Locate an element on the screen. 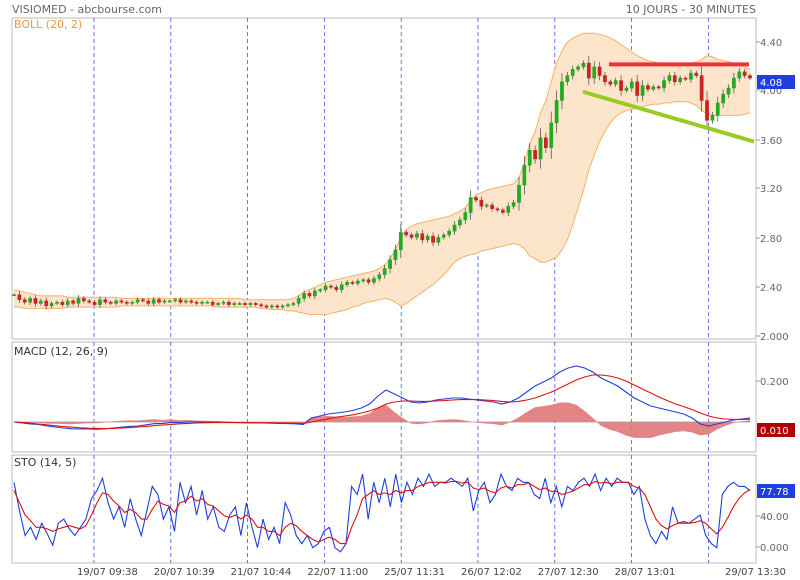 This screenshot has width=800, height=580. chart-source: VISIOMED - abcbourse.com is located at coordinates (87, 9).